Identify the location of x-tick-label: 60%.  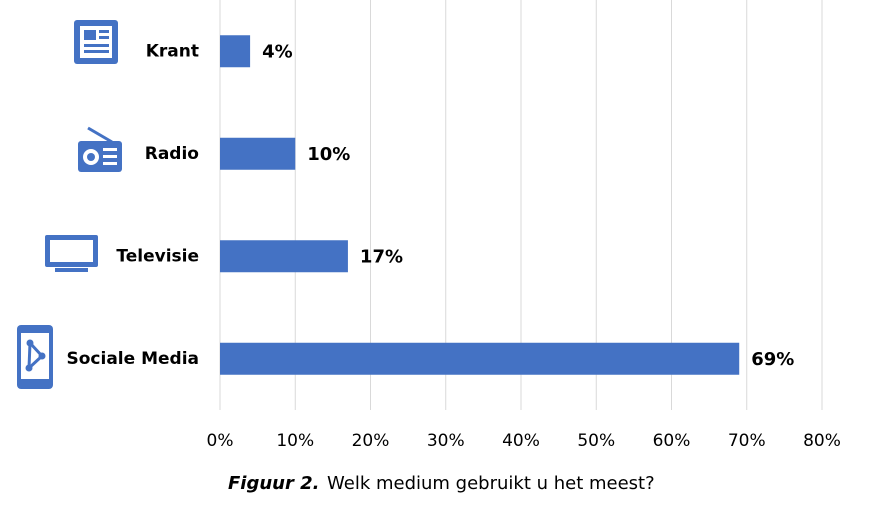
(672, 441).